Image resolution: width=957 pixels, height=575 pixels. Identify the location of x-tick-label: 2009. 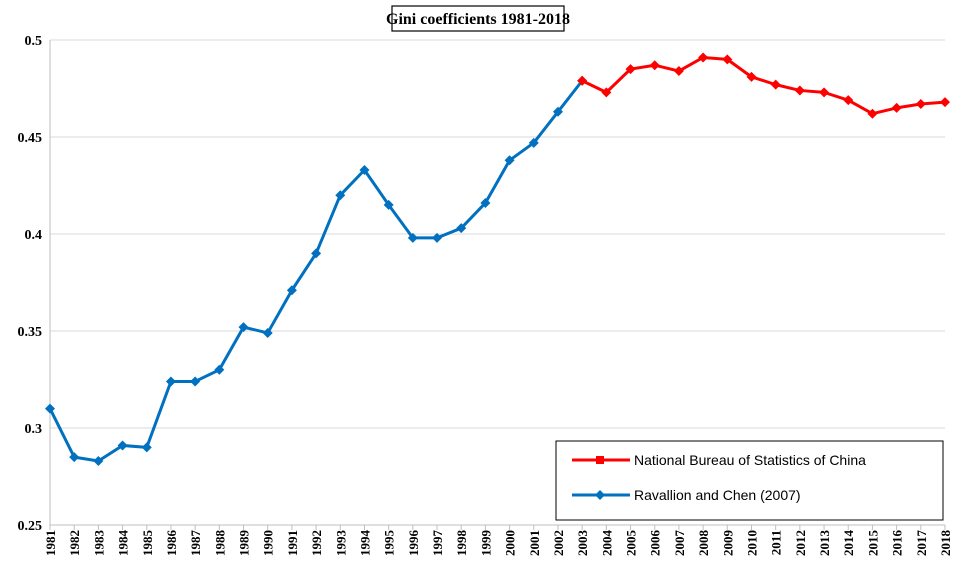
(727, 543).